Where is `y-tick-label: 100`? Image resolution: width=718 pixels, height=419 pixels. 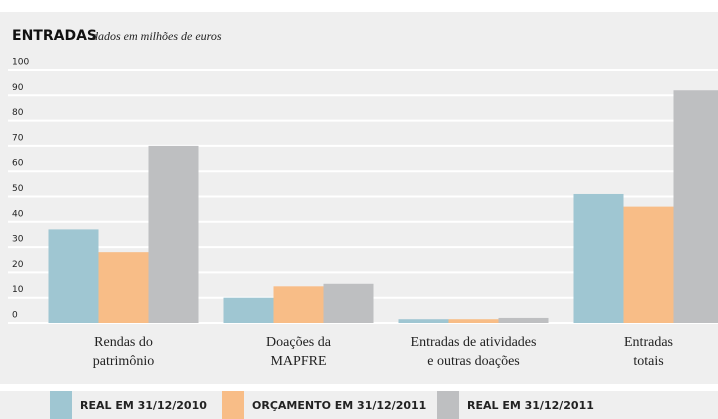
y-tick-label: 100 is located at coordinates (20, 63).